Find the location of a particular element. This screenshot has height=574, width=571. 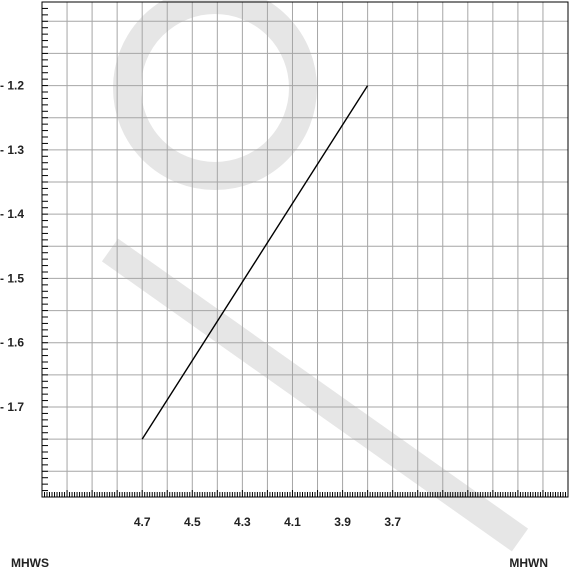

x-tick-label: 3.9 is located at coordinates (342, 522).